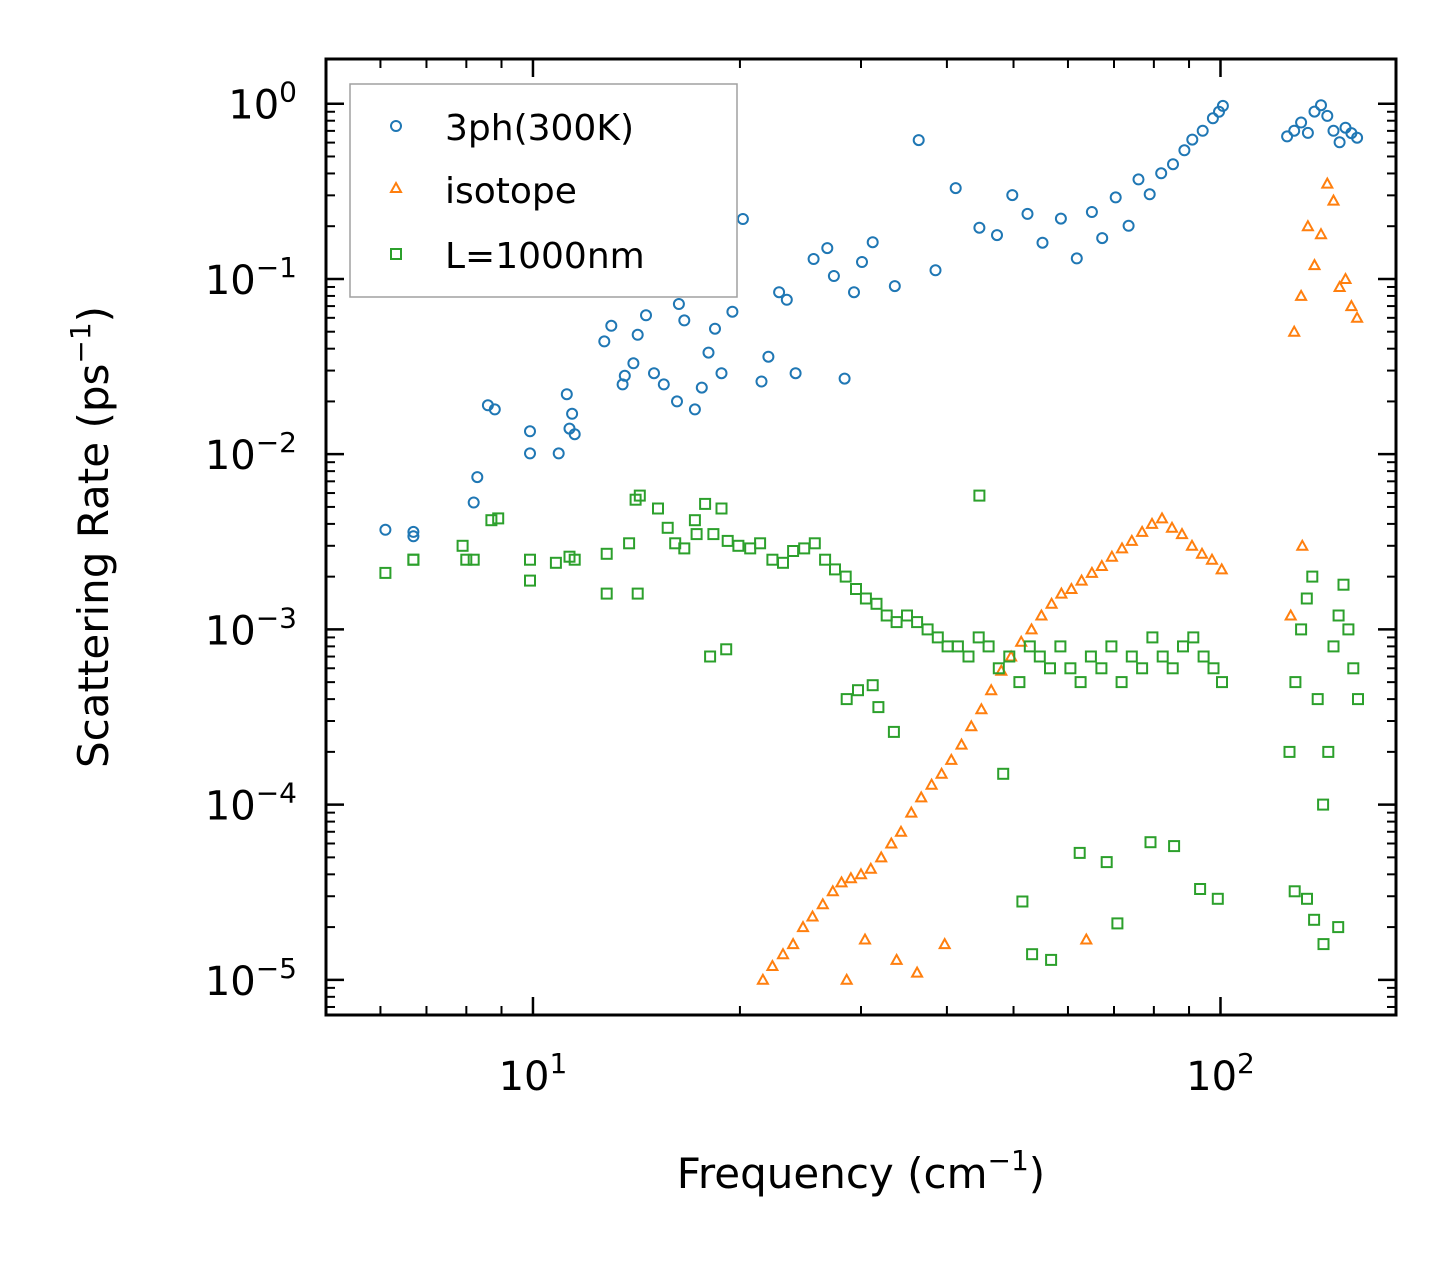 The image size is (1455, 1265). What do you see at coordinates (533, 1073) in the screenshot?
I see `x-tick-label: 101` at bounding box center [533, 1073].